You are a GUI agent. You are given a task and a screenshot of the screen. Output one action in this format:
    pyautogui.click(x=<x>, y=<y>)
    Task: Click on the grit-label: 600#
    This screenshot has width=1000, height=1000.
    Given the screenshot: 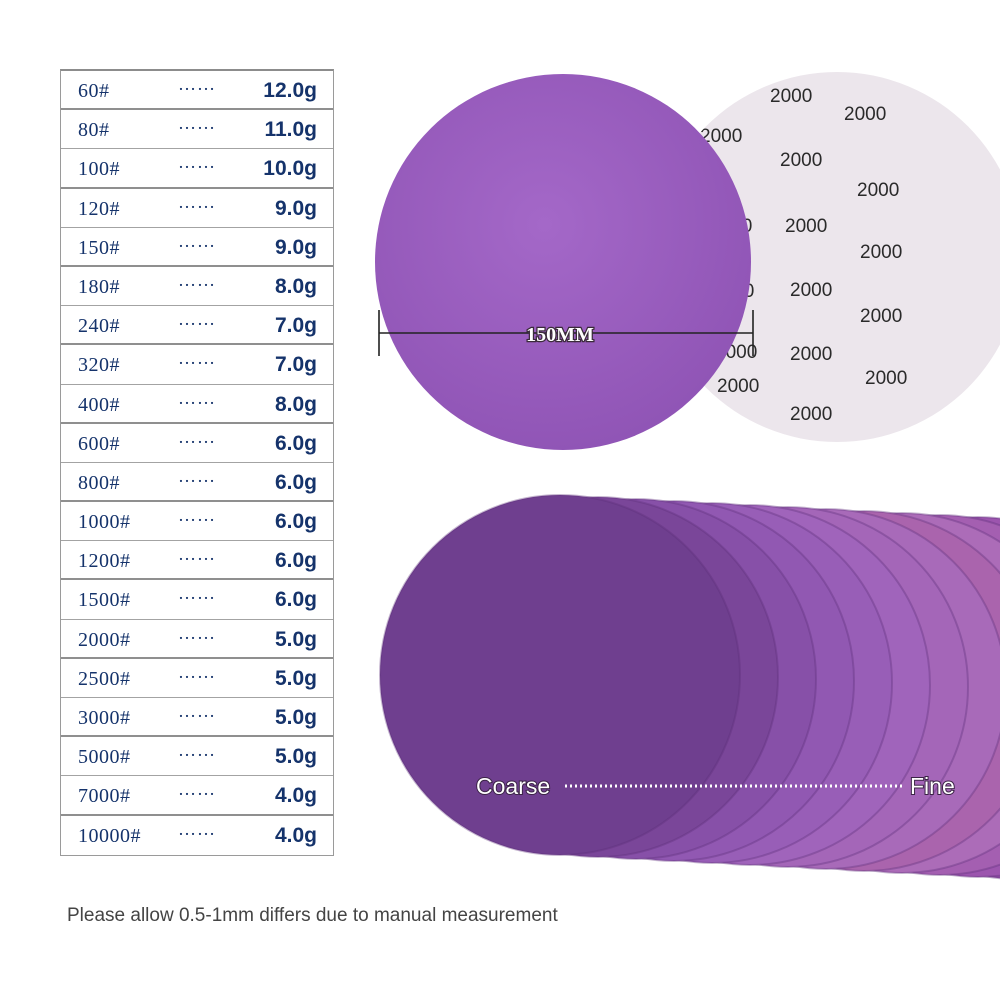 What is the action you would take?
    pyautogui.click(x=99, y=443)
    